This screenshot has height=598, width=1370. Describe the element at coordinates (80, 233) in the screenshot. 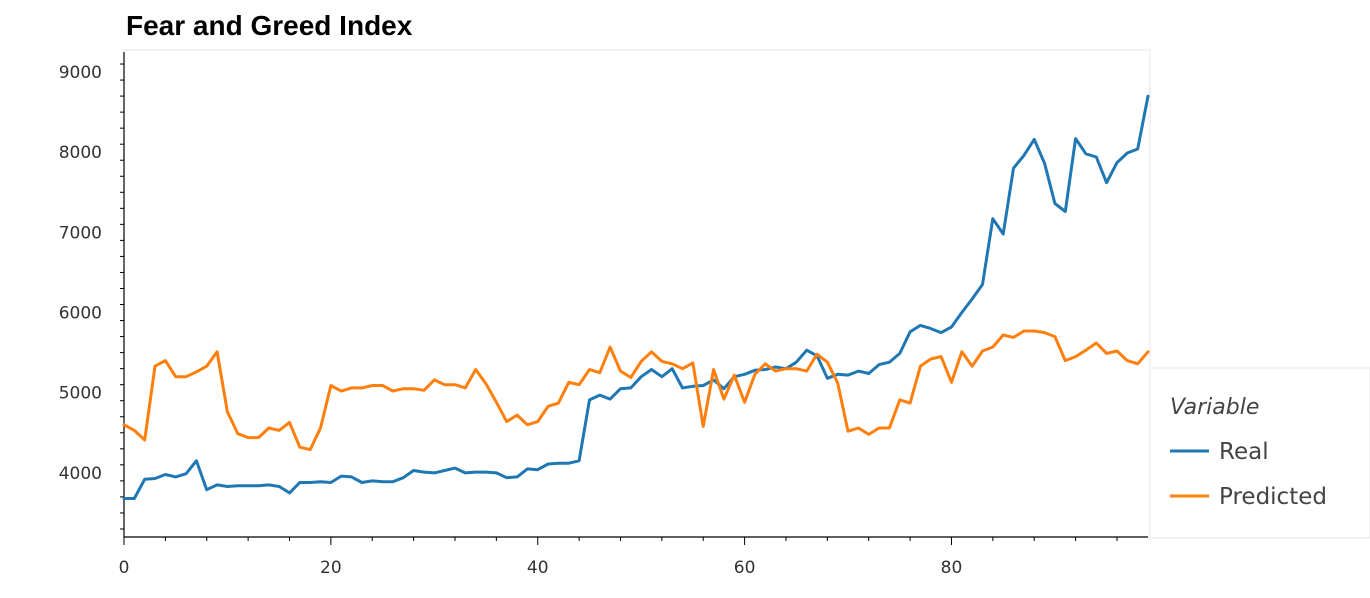

I see `y-tick-label: 7000` at that location.